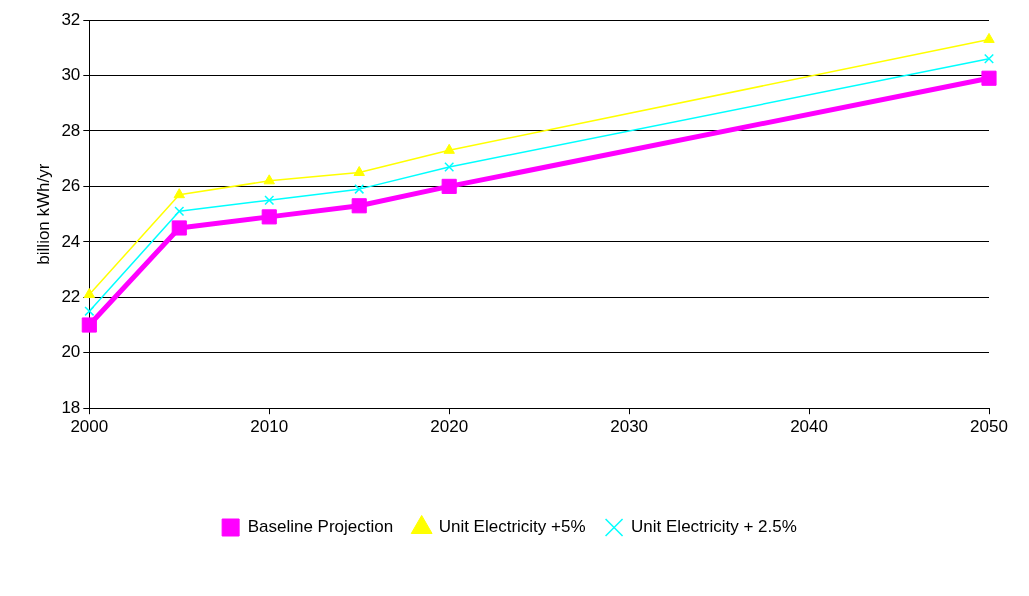  Describe the element at coordinates (71, 19) in the screenshot. I see `y-tick-label: 32` at that location.